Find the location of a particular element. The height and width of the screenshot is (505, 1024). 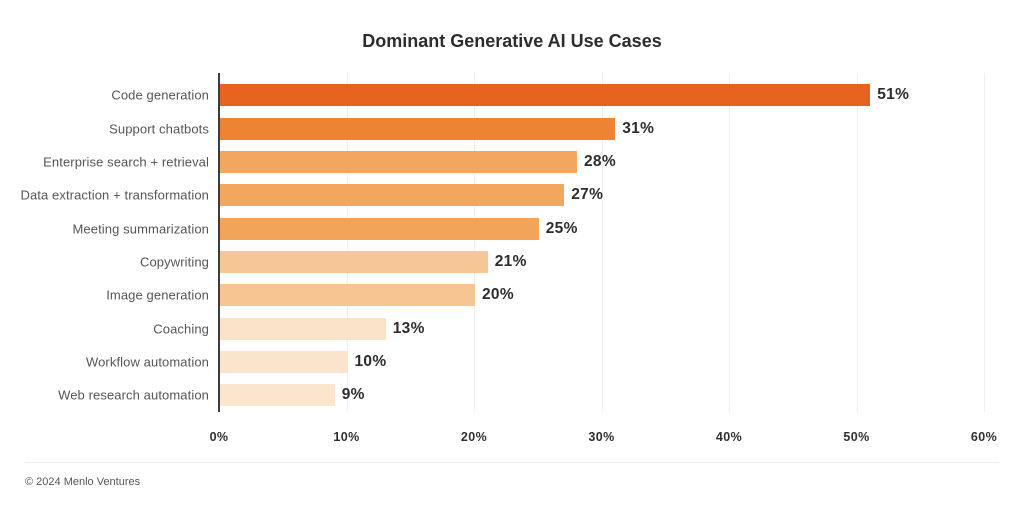

value-label: 31% is located at coordinates (638, 128).